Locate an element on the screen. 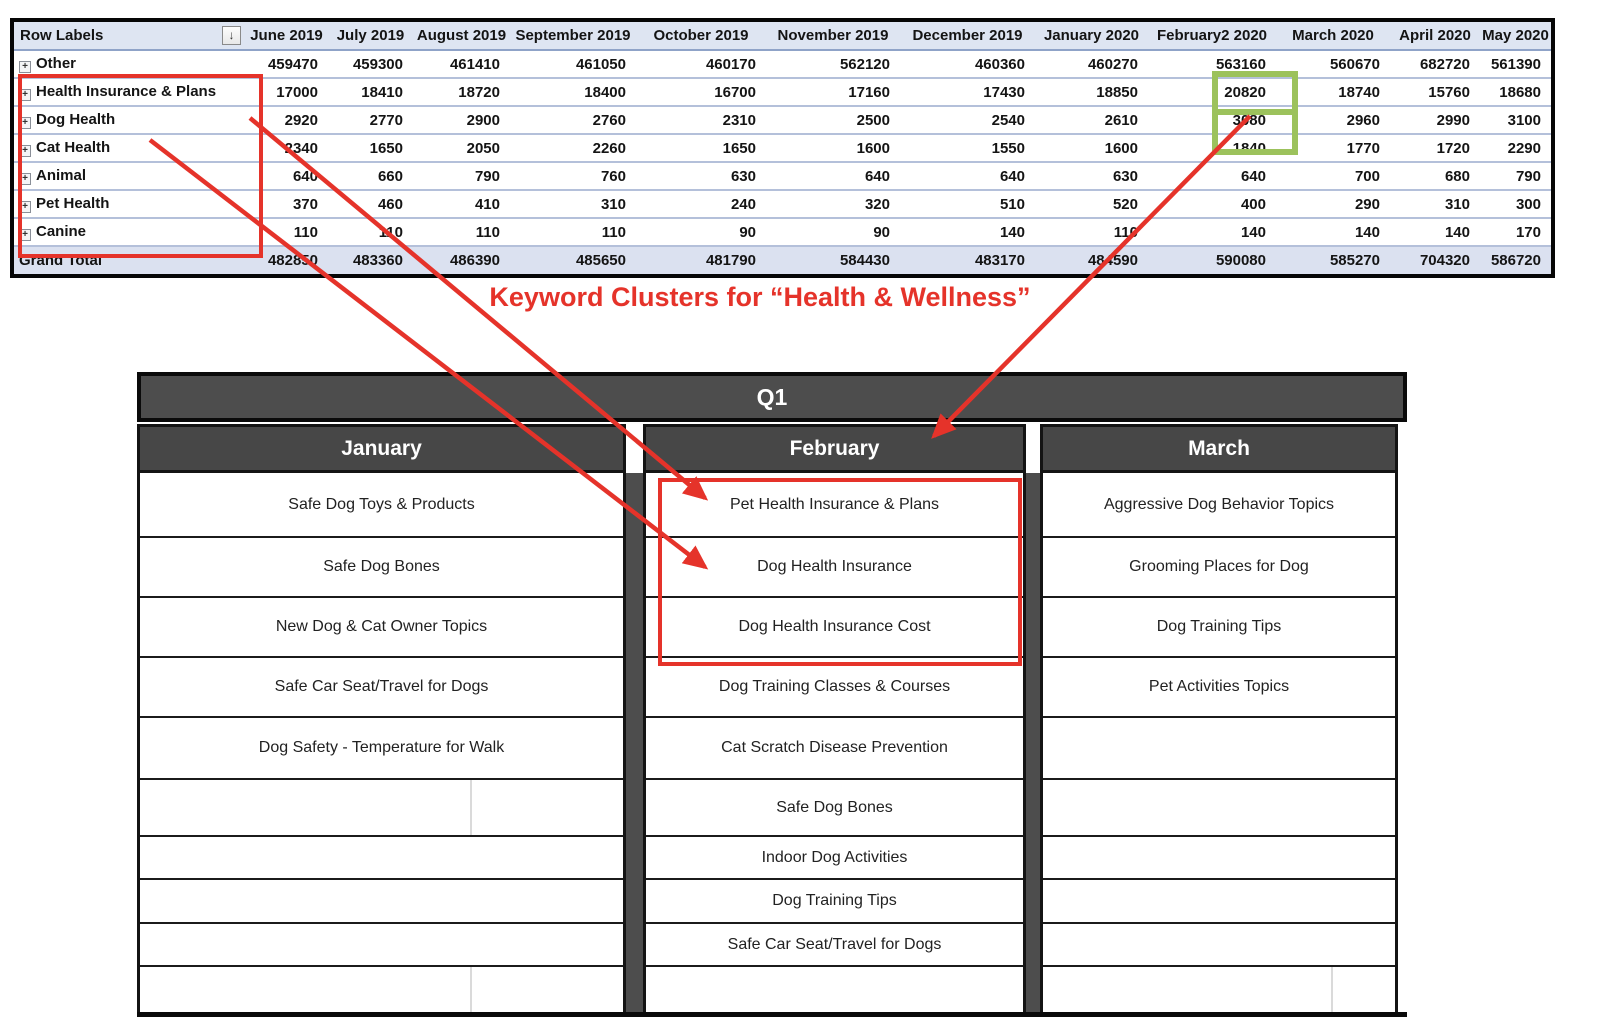 The image size is (1620, 1036). pivot-value-cell: 704320 is located at coordinates (1435, 260).